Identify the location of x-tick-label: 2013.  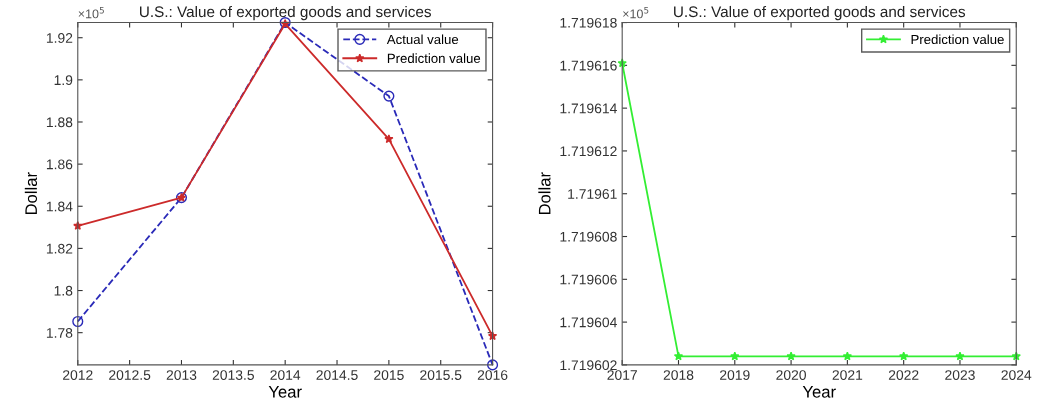
(181, 375).